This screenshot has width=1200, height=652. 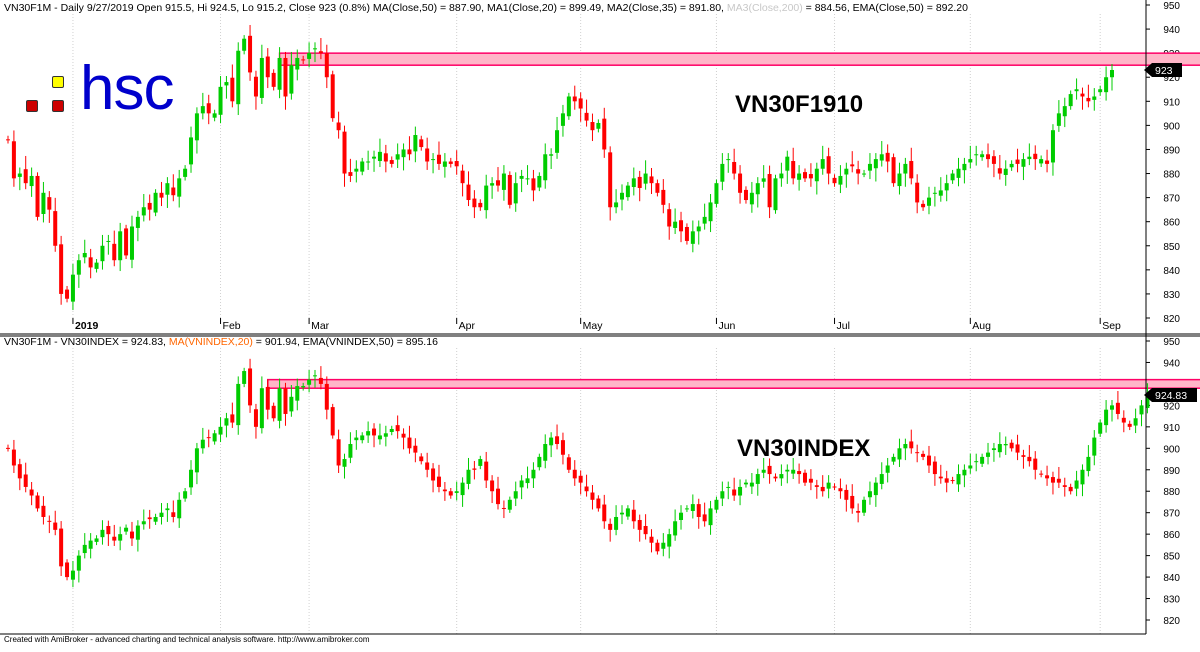 I want to click on x-tick-label: Mar, so click(x=320, y=326).